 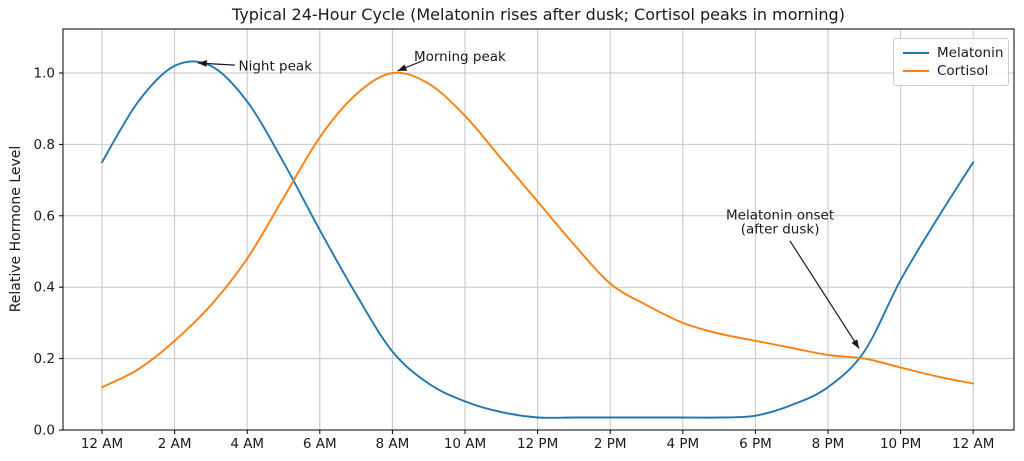 I want to click on y-tick-label: 0.2, so click(x=44, y=359).